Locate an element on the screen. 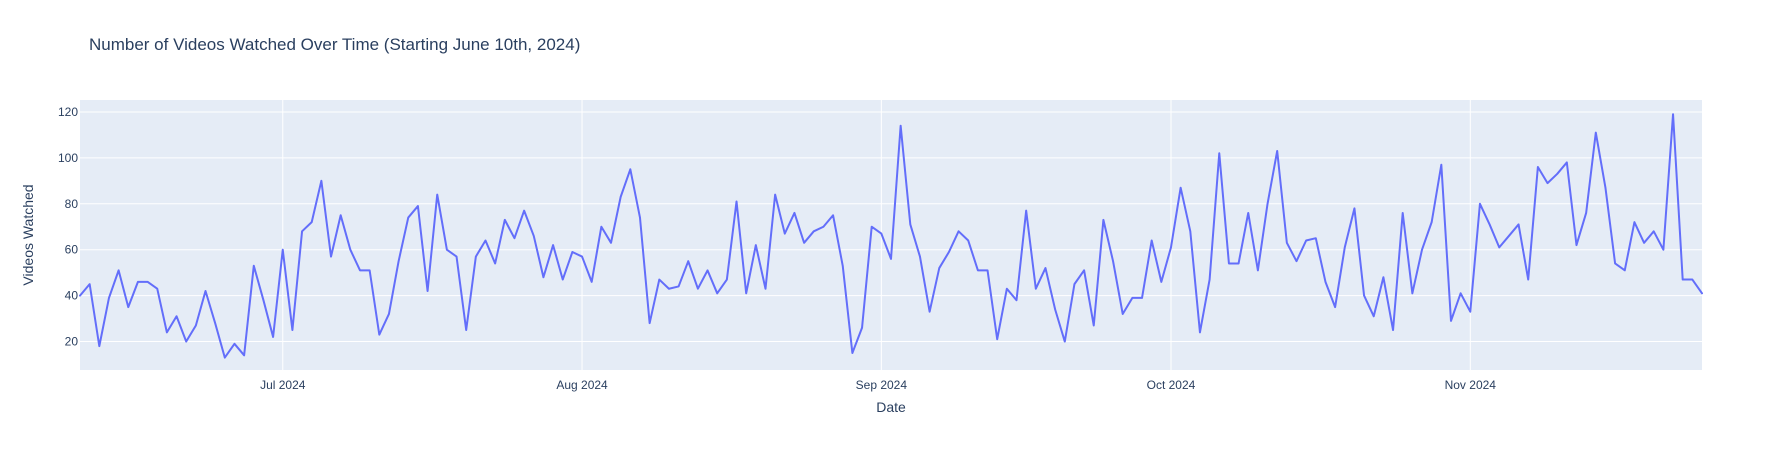 The height and width of the screenshot is (450, 1778). x-tick-label: Aug 2024 is located at coordinates (582, 385).